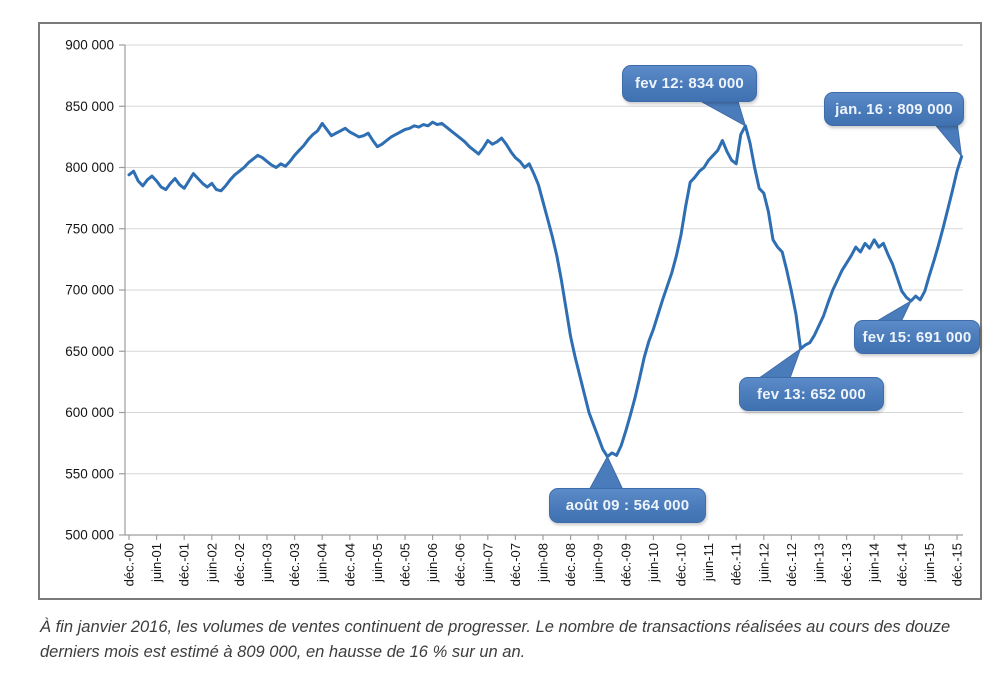 This screenshot has height=683, width=1000. Describe the element at coordinates (811, 394) in the screenshot. I see `annotation-callout: fev 13: 652 000` at that location.